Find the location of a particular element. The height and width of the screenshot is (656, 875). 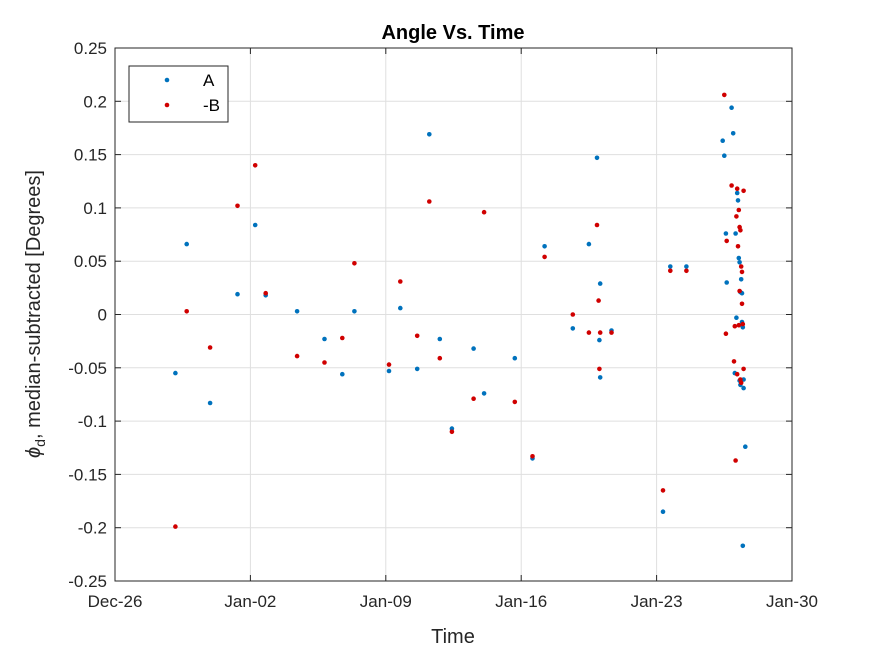

legend-label-b: -B is located at coordinates (211, 105).